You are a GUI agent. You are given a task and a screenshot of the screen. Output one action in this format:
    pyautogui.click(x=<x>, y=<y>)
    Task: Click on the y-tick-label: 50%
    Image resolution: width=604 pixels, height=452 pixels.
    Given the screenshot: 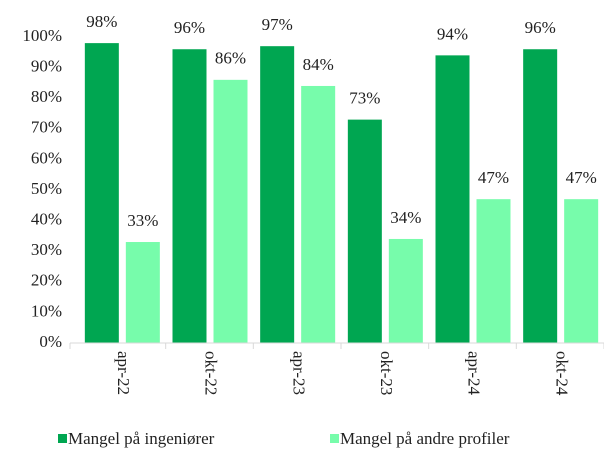 What is the action you would take?
    pyautogui.click(x=46, y=188)
    